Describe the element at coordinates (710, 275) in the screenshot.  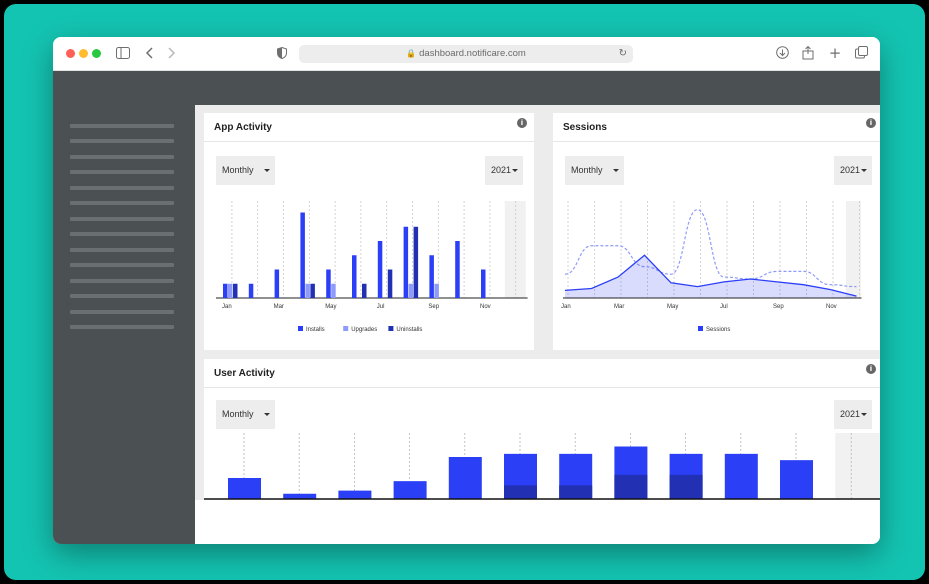
I see `sessions-line` at that location.